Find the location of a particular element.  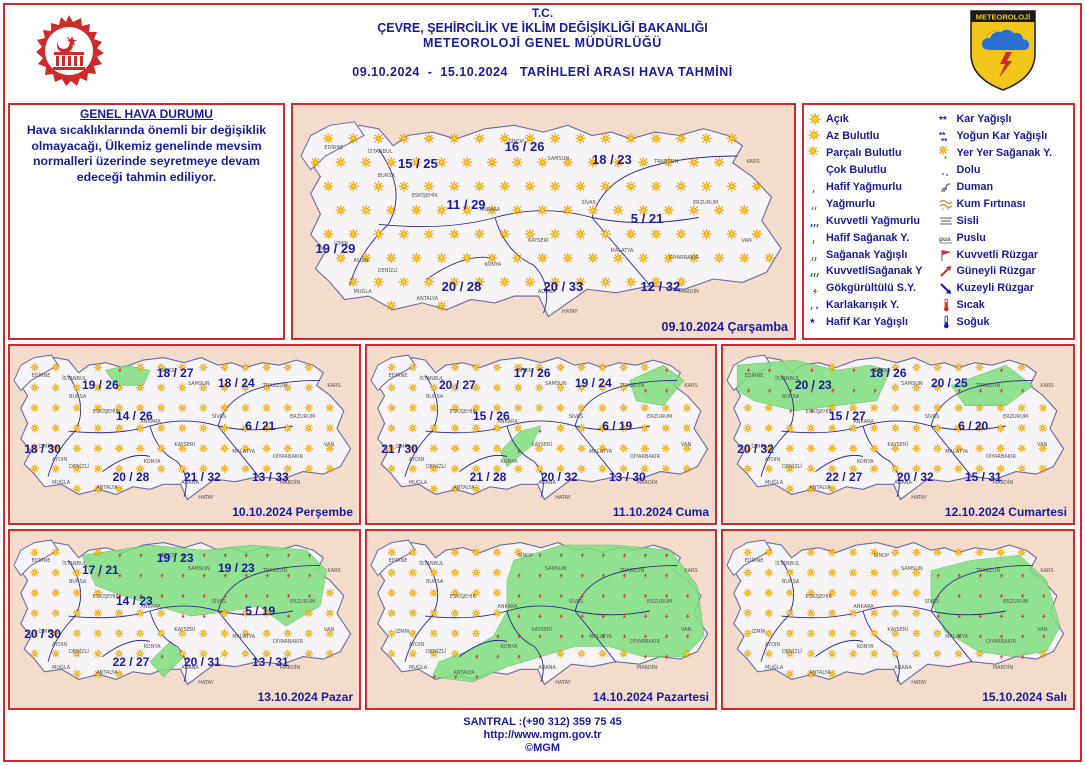

turkey-outline is located at coordinates (546, 221).